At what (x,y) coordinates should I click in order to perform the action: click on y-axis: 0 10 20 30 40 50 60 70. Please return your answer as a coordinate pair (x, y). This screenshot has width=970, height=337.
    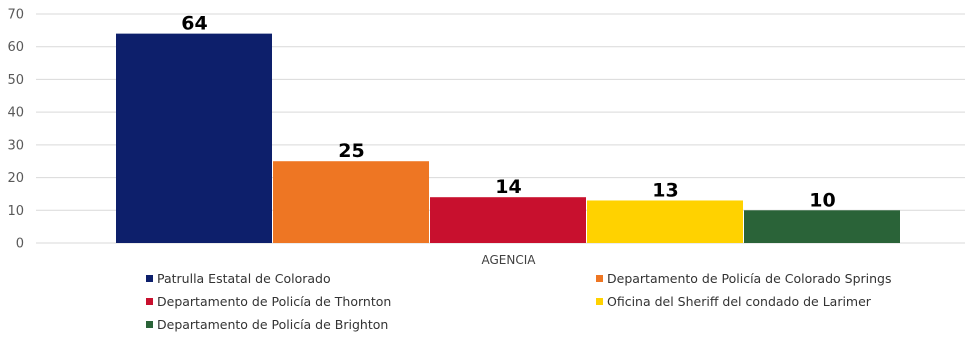
    Looking at the image, I should click on (15, 130).